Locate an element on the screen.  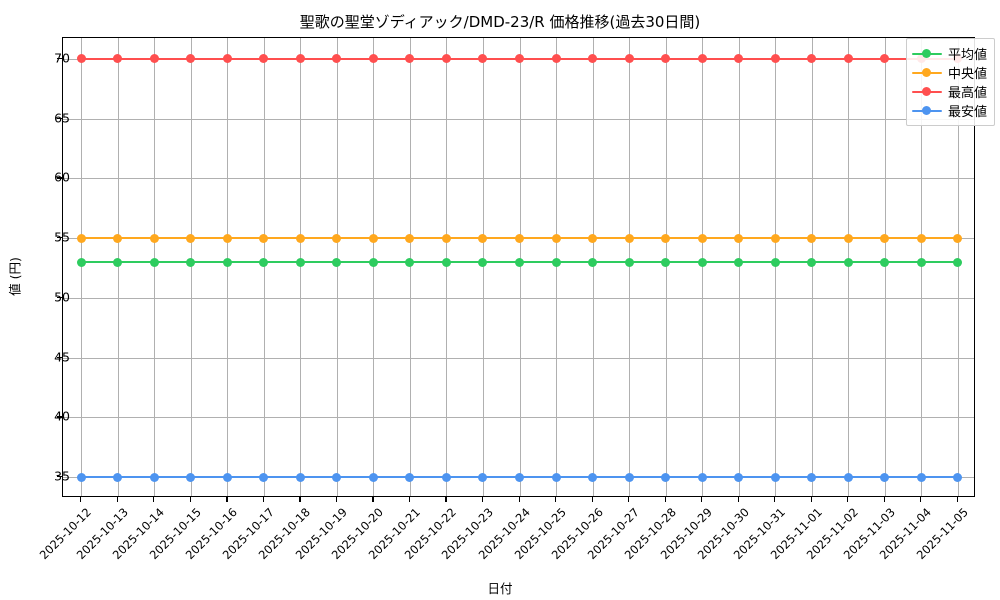
legend-item: 最安値 is located at coordinates (949, 110).